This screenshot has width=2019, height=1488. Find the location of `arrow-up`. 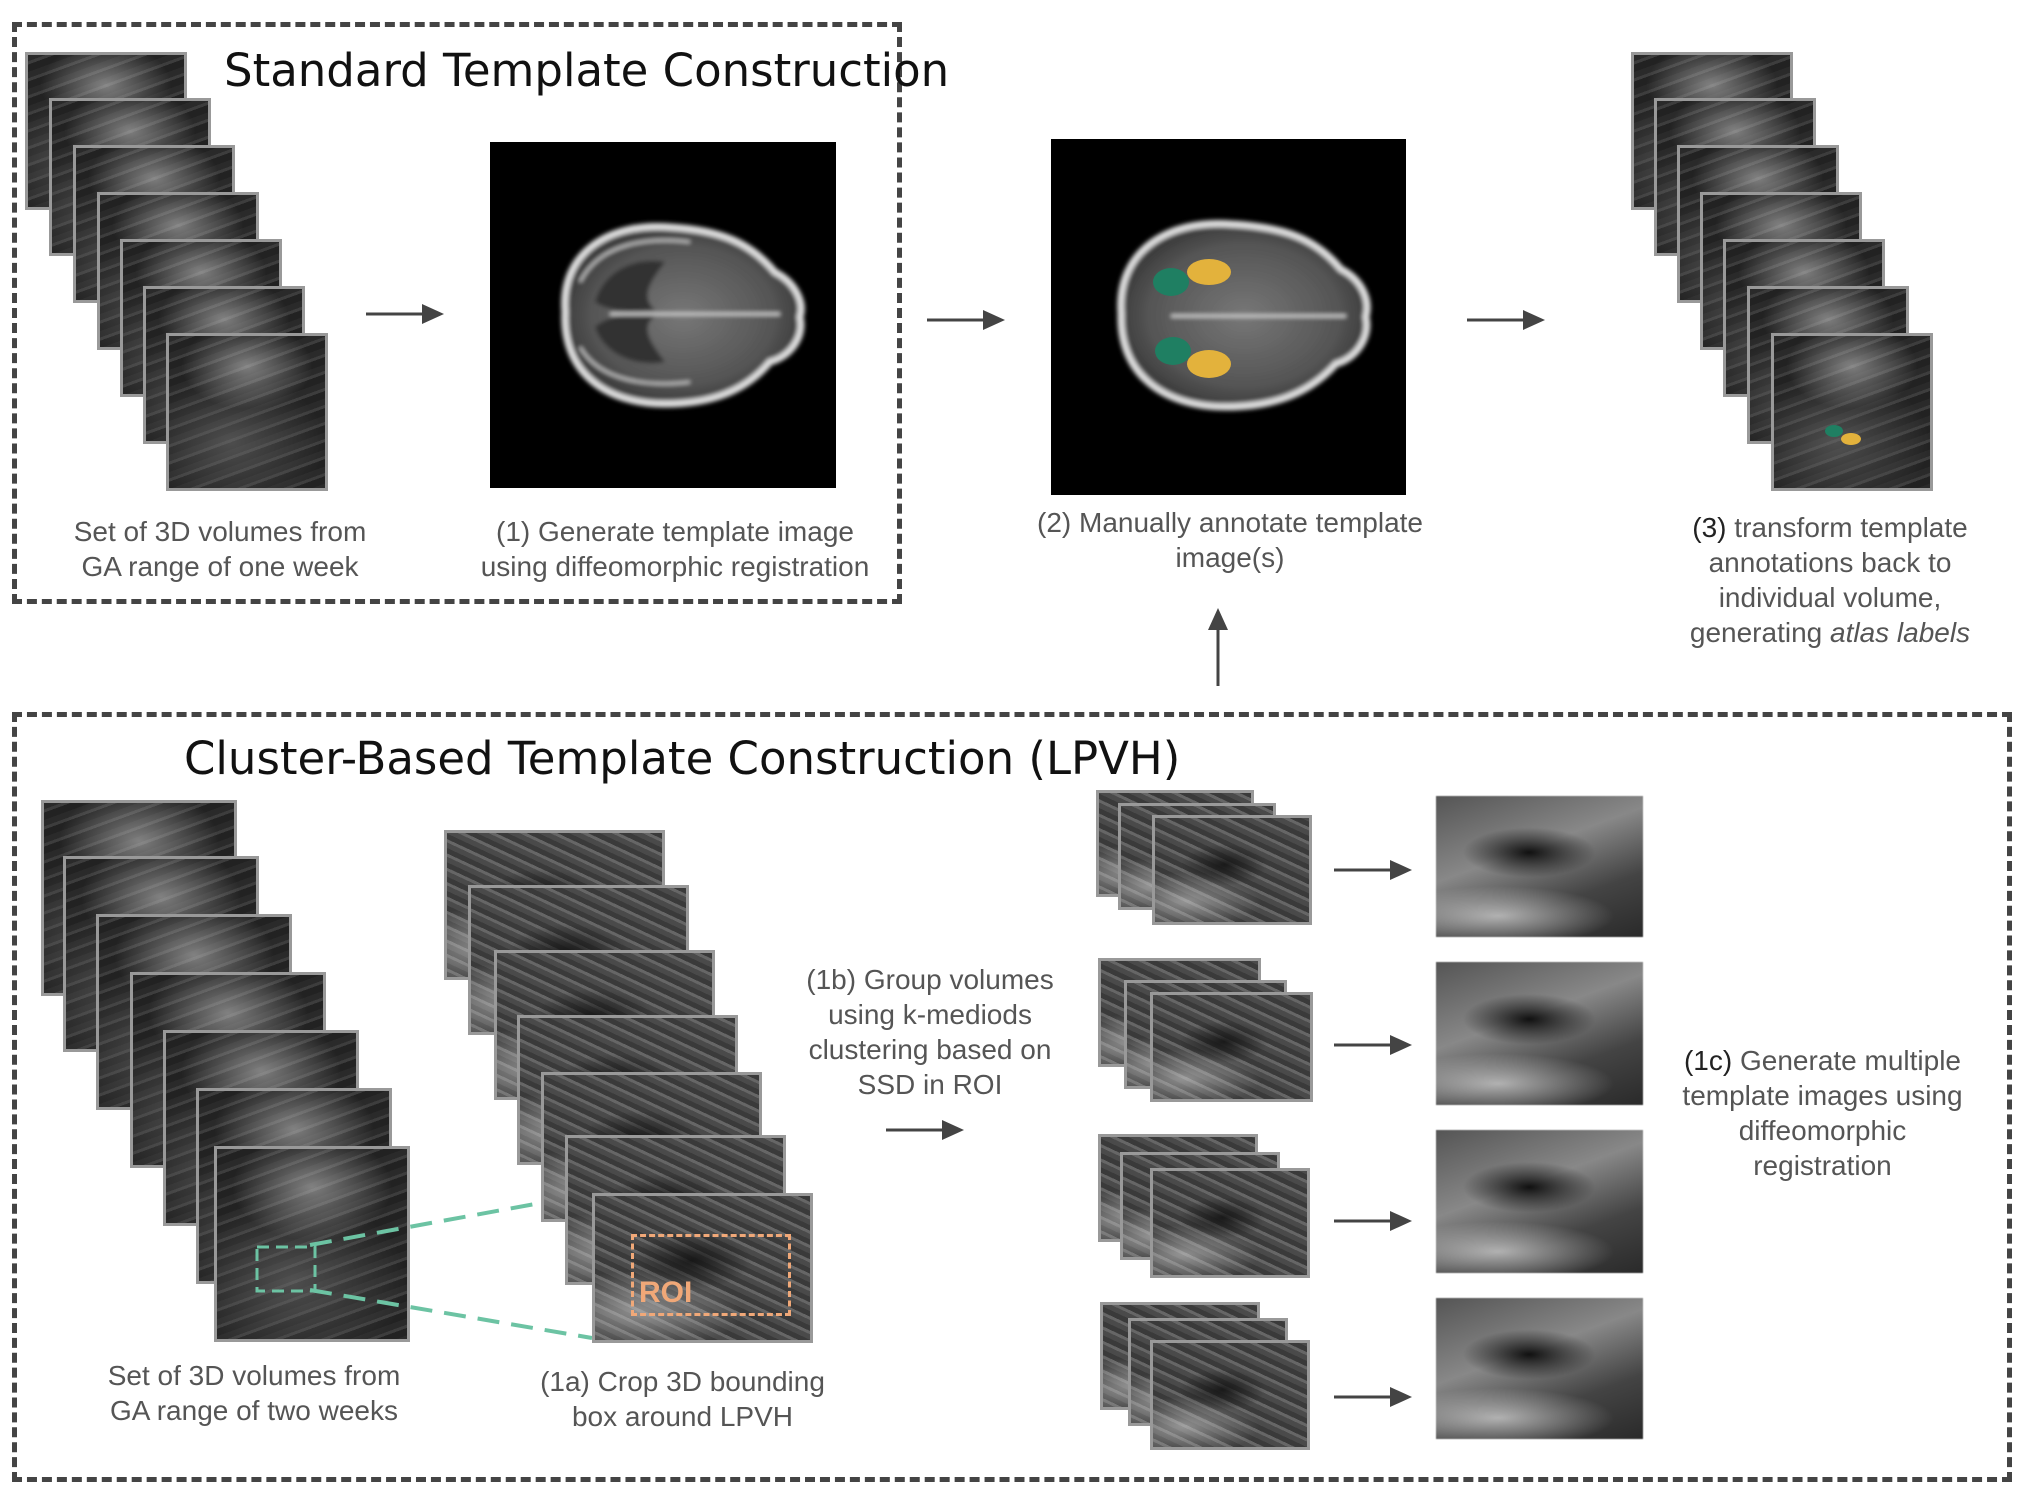

arrow-up is located at coordinates (1218, 647).